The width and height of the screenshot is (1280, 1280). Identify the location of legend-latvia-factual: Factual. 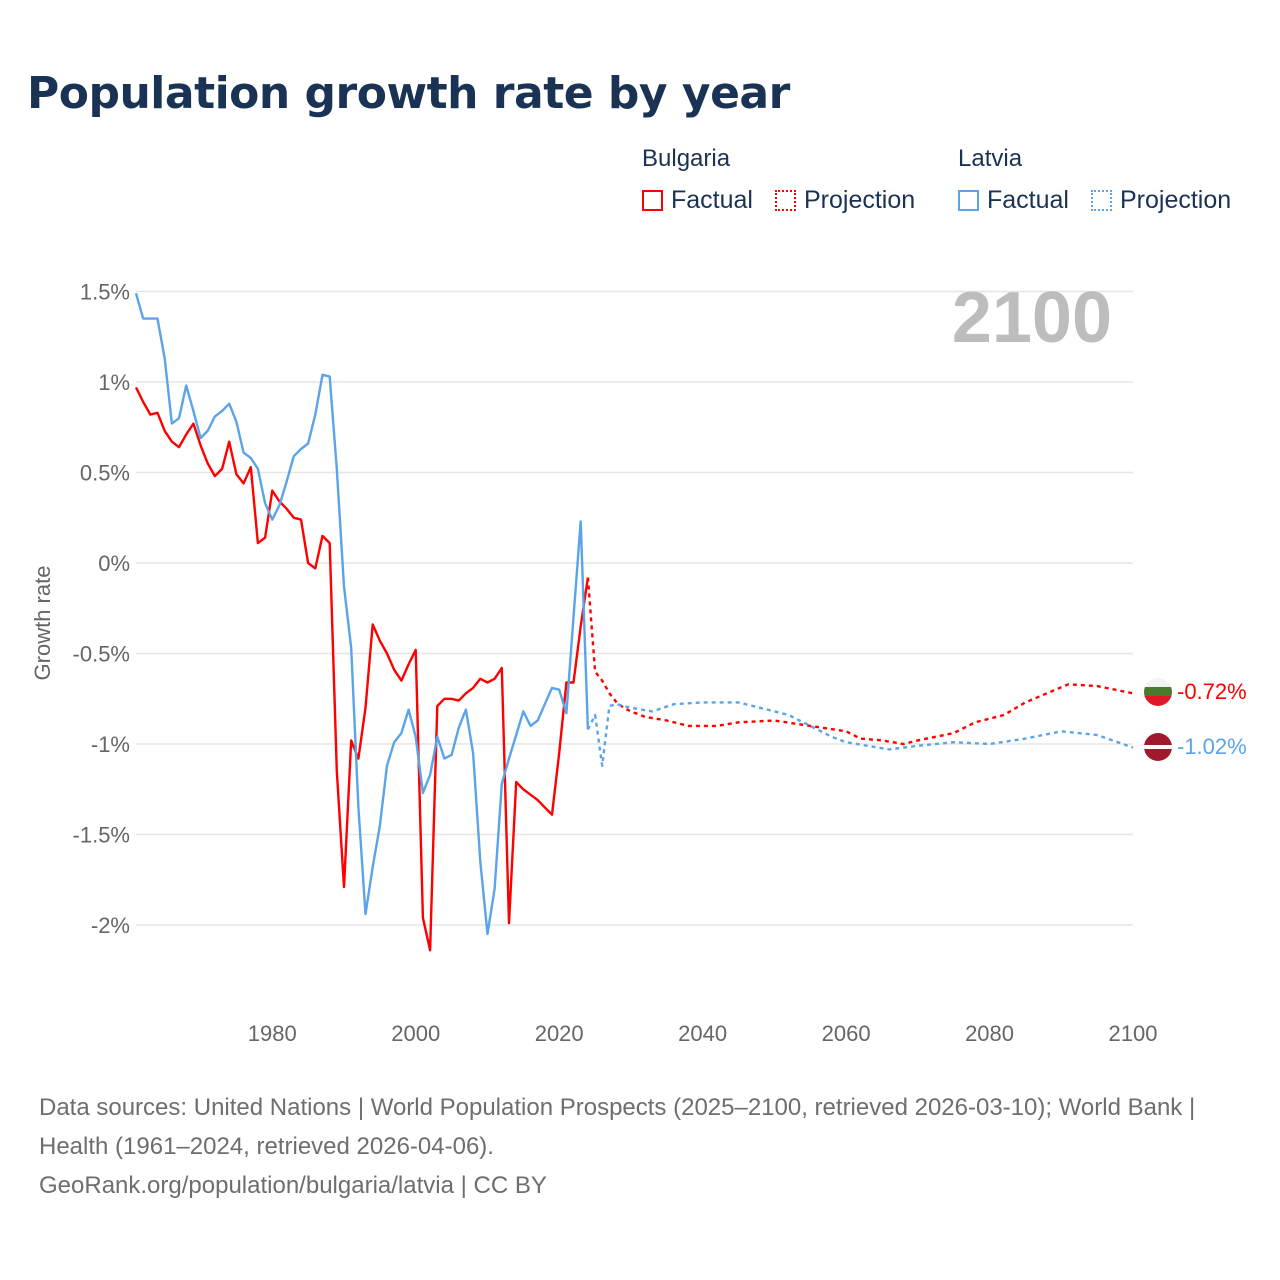
(1013, 200).